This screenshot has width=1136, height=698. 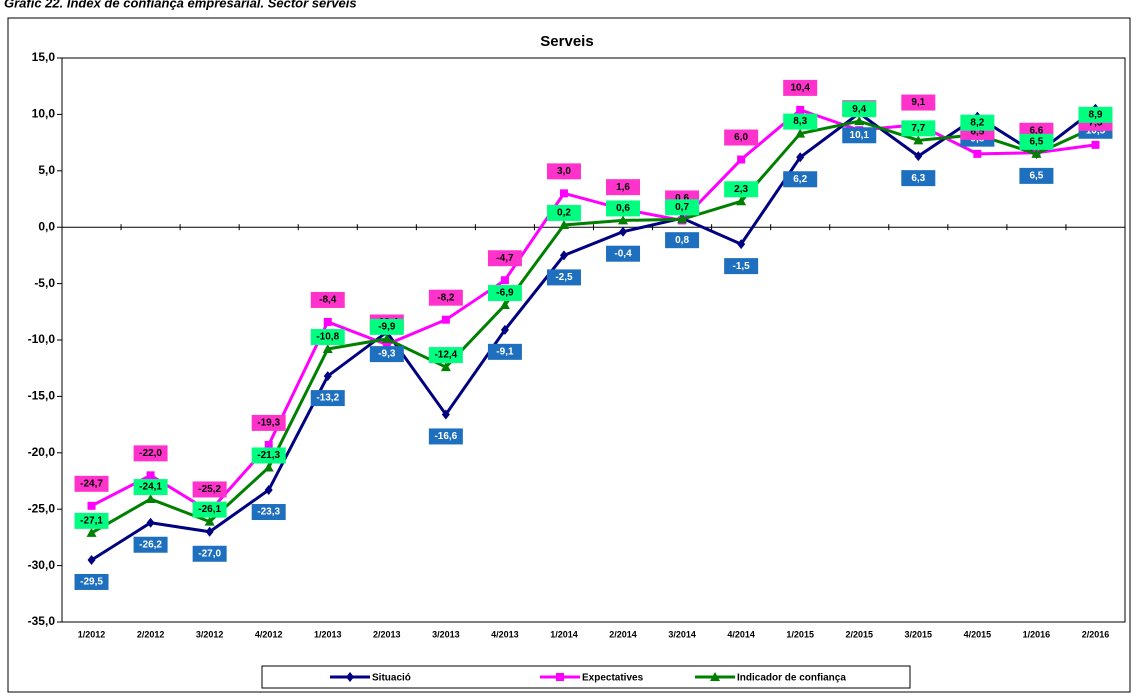 What do you see at coordinates (92, 634) in the screenshot?
I see `x-tick-label: 1/2012` at bounding box center [92, 634].